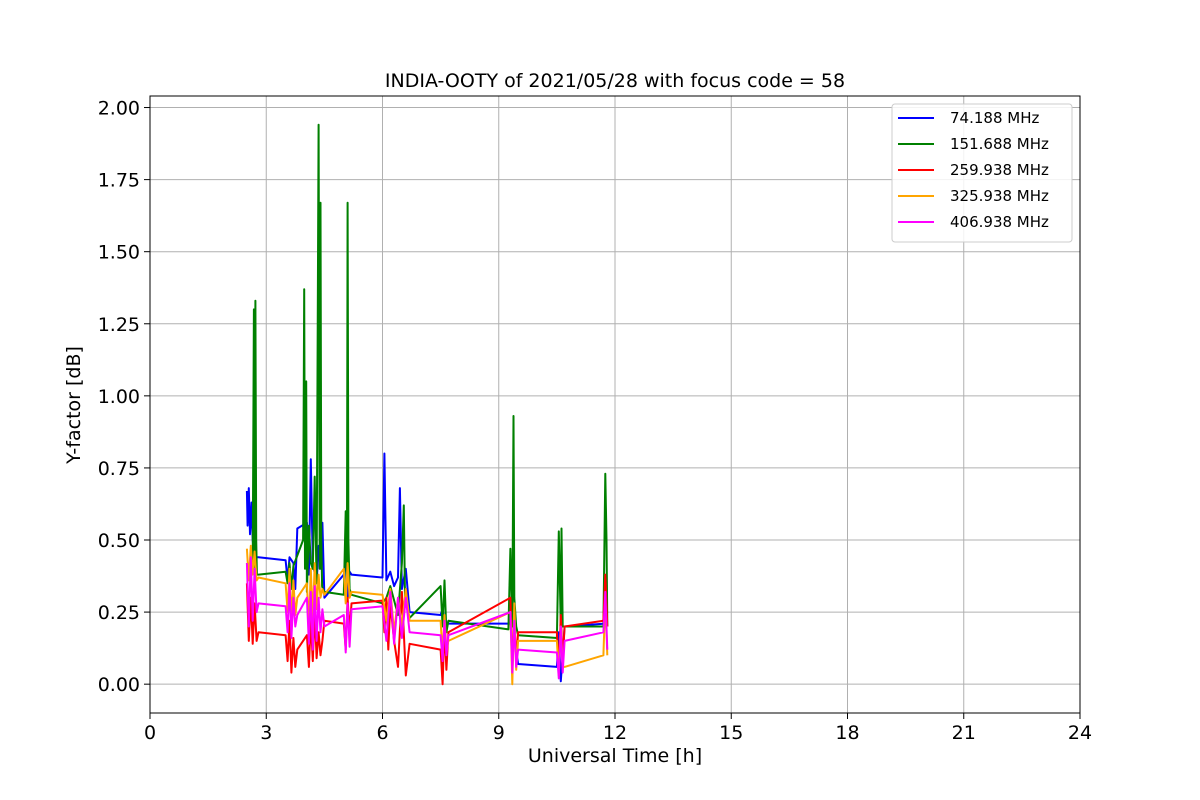 Image resolution: width=1200 pixels, height=800 pixels. I want to click on x-tick-label: 24, so click(1080, 733).